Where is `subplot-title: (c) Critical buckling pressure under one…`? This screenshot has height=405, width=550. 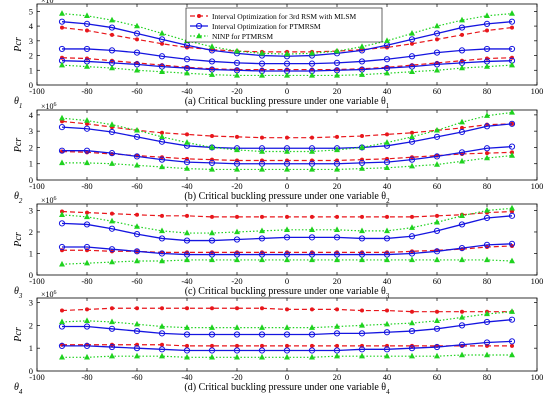 subplot-title: (c) Critical buckling pressure under one… is located at coordinates (287, 293).